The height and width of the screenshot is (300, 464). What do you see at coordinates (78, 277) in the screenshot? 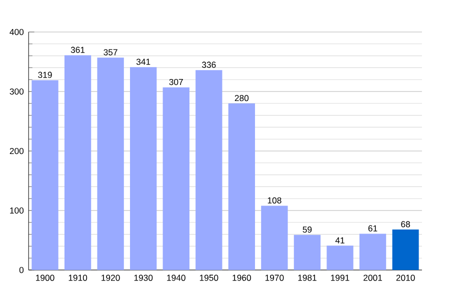
I see `x-tick-label: 1910` at bounding box center [78, 277].